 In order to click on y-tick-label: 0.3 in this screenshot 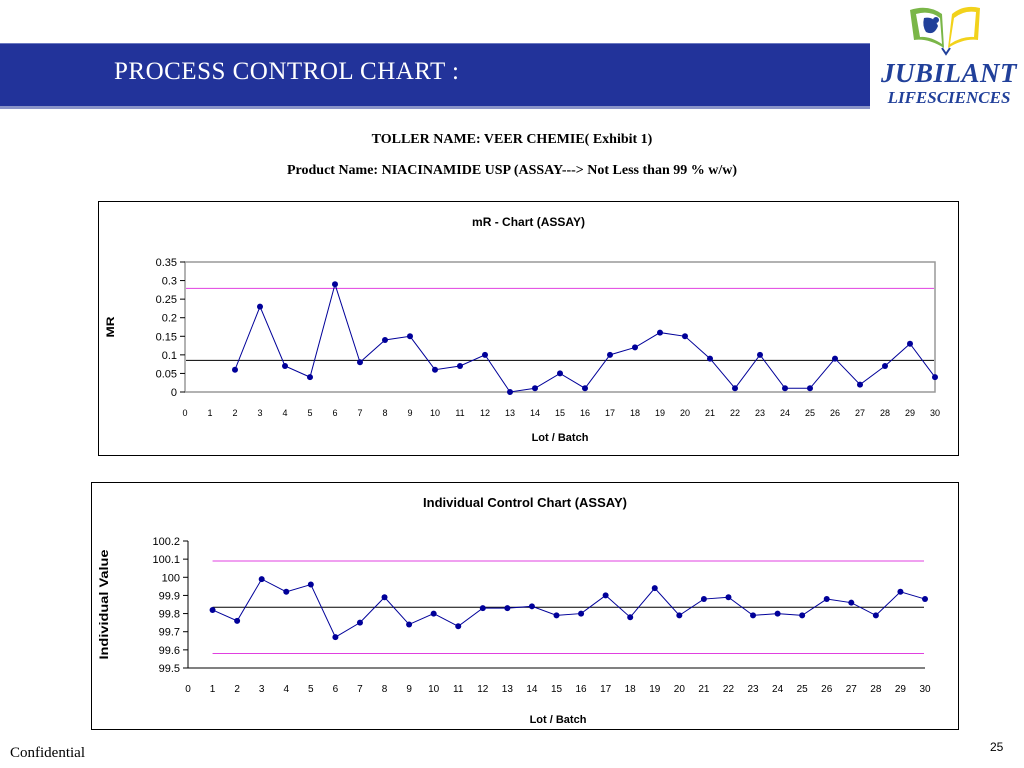, I will do `click(169, 282)`.